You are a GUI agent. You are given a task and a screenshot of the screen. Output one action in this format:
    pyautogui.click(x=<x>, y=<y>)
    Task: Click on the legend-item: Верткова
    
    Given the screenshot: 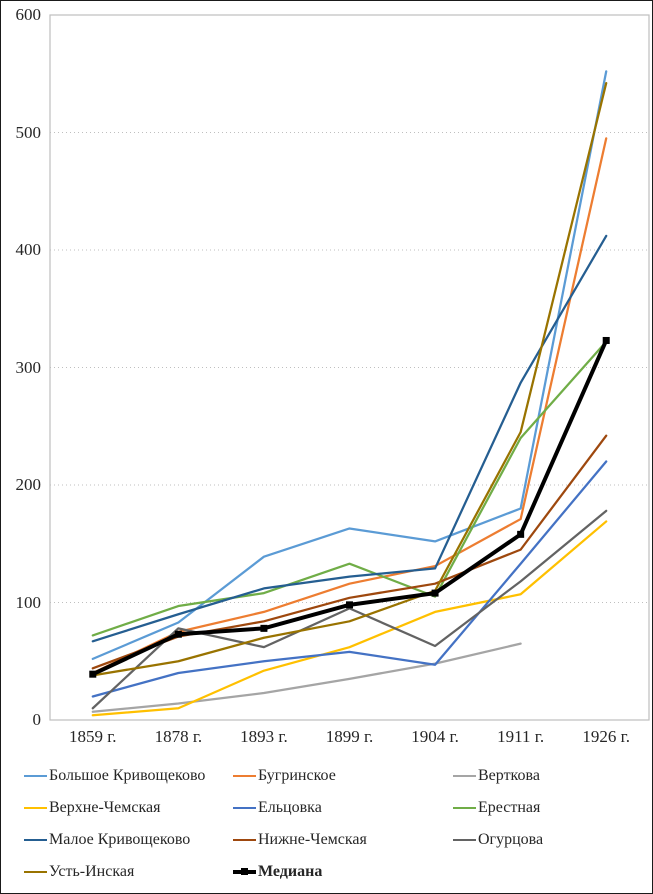 What is the action you would take?
    pyautogui.click(x=496, y=776)
    